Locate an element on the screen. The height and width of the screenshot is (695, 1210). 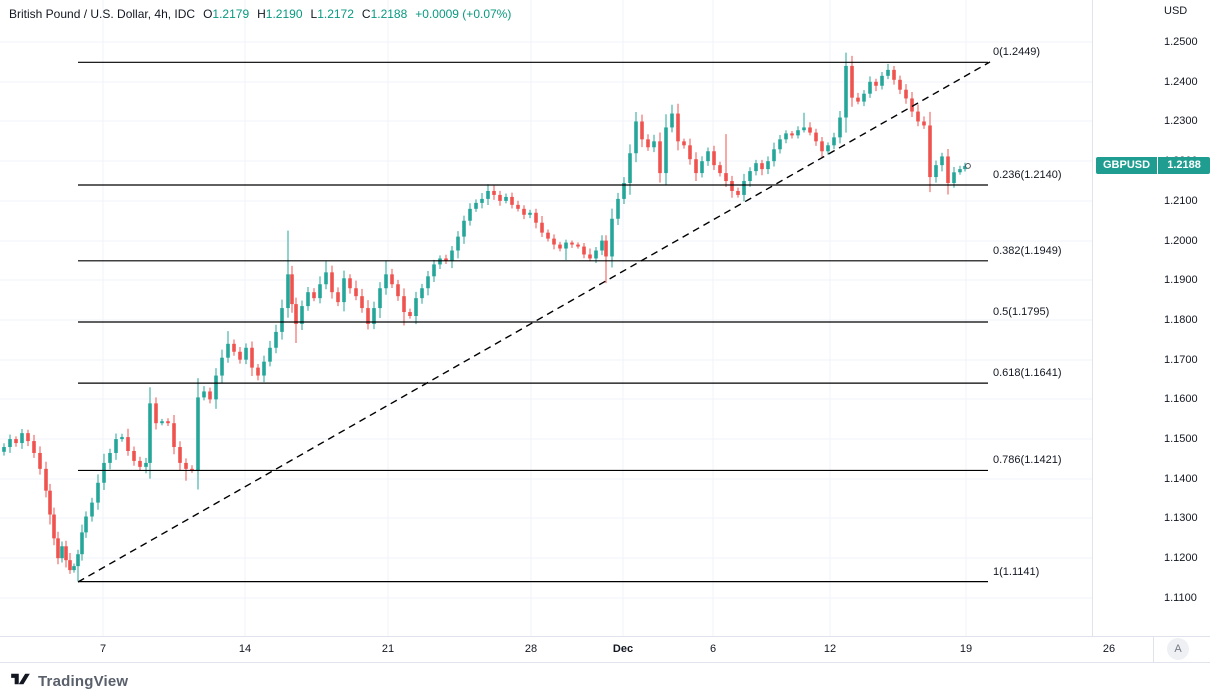
fib-label-0.618: 0.618(1.1641) is located at coordinates (1027, 373).